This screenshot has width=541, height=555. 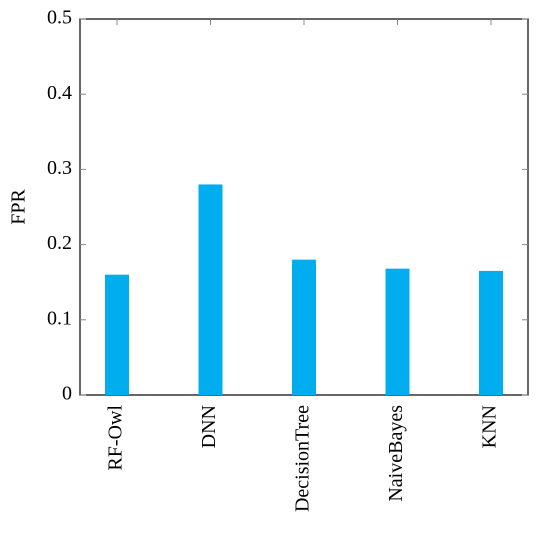 What do you see at coordinates (59, 318) in the screenshot?
I see `y-tick-label: 0.1` at bounding box center [59, 318].